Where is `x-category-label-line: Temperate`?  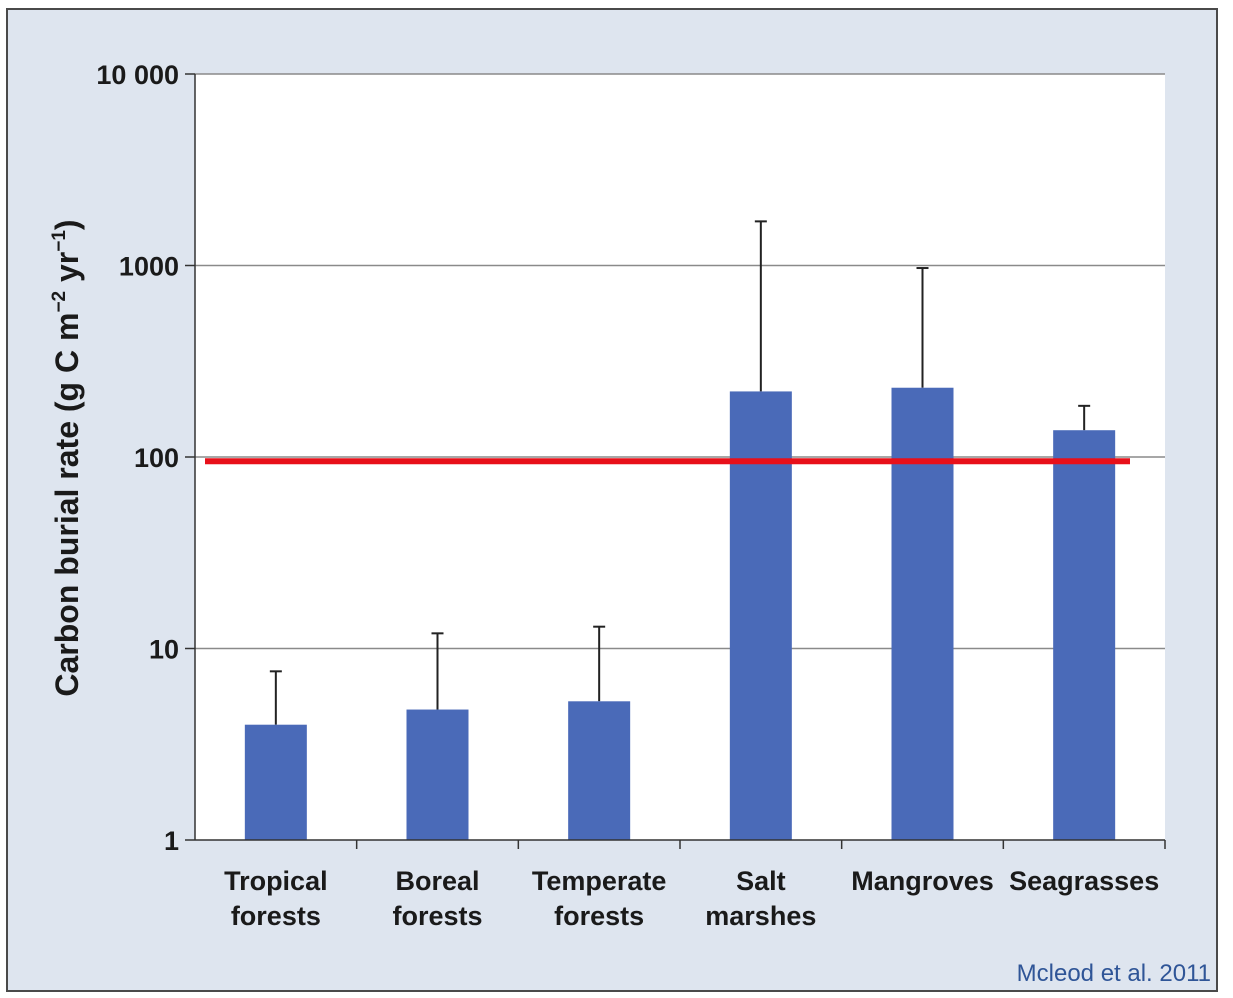 x-category-label-line: Temperate is located at coordinates (599, 881).